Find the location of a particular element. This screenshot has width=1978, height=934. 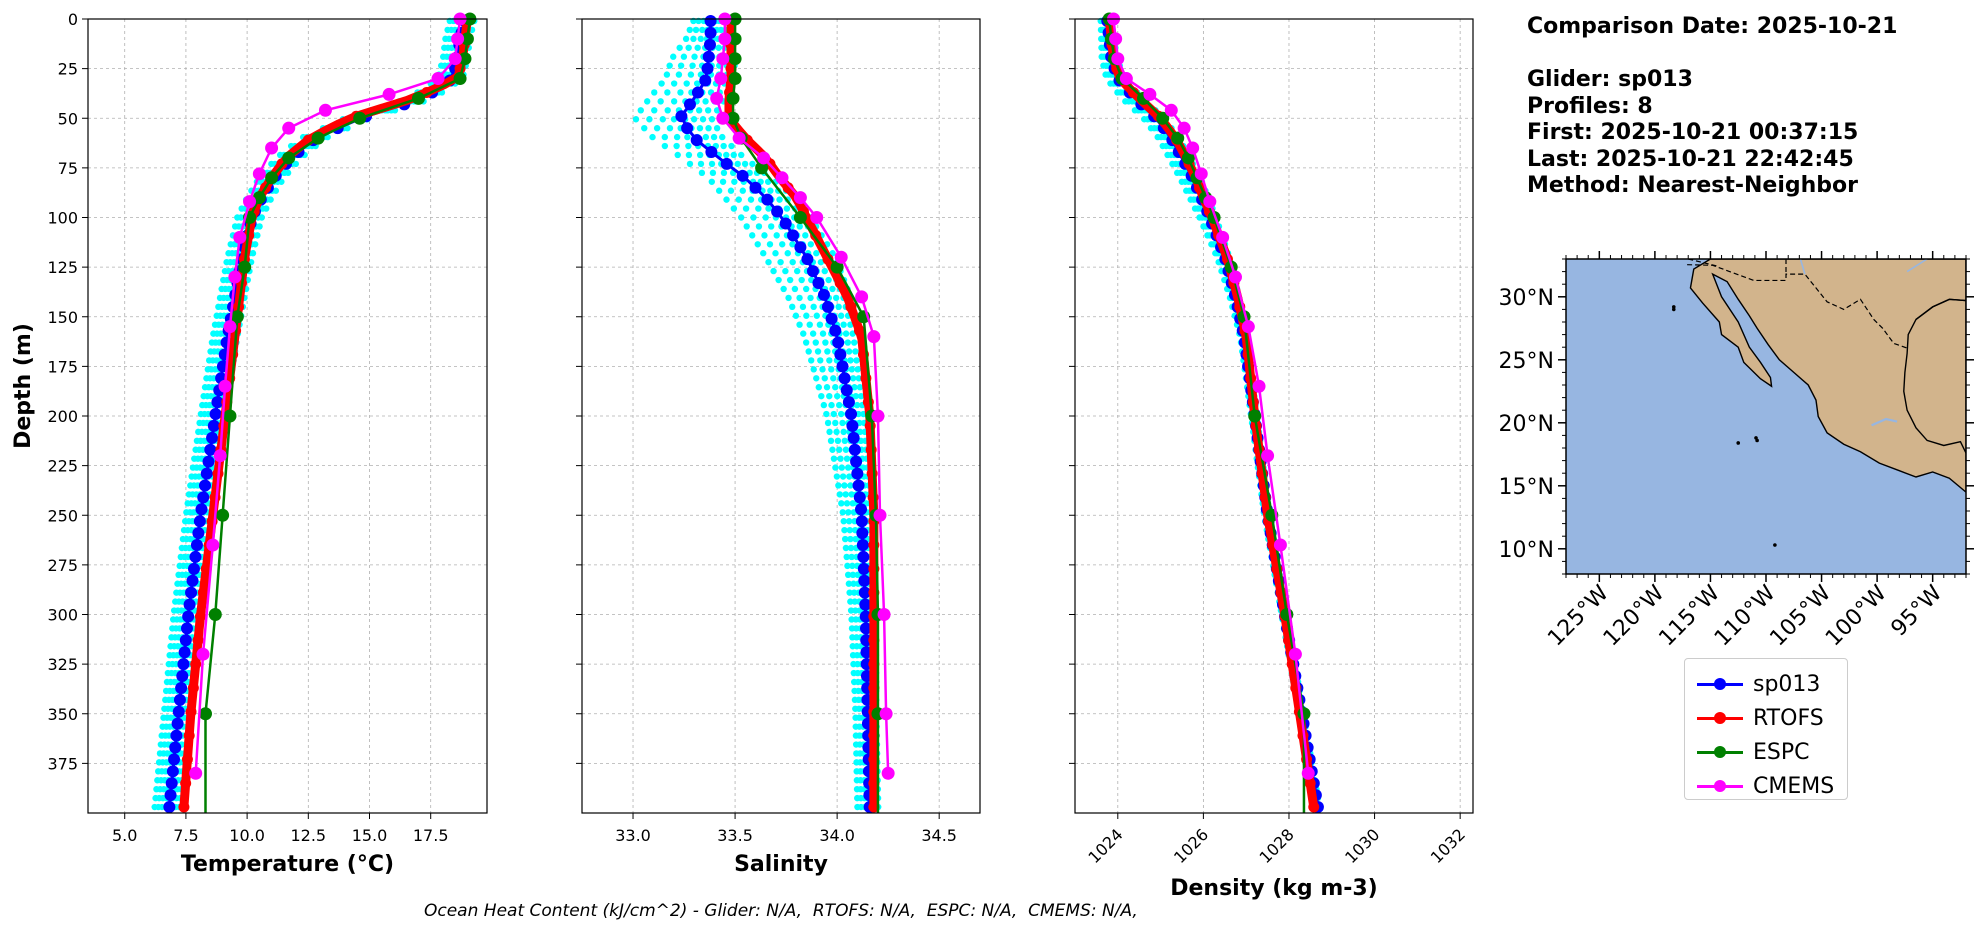

x-tick-label: 12.5 is located at coordinates (308, 835).